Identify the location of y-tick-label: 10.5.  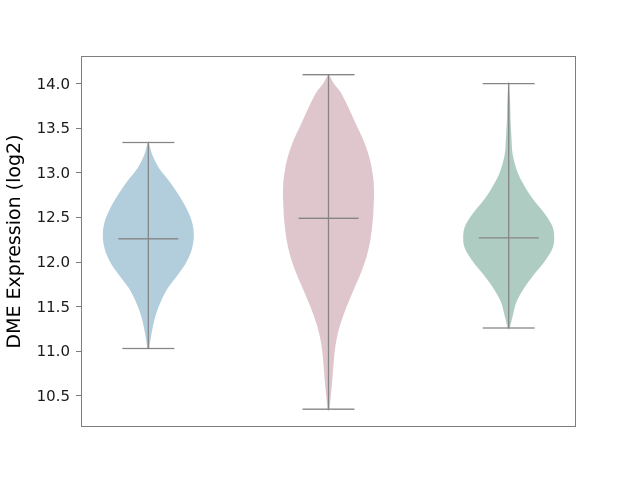
(53, 395).